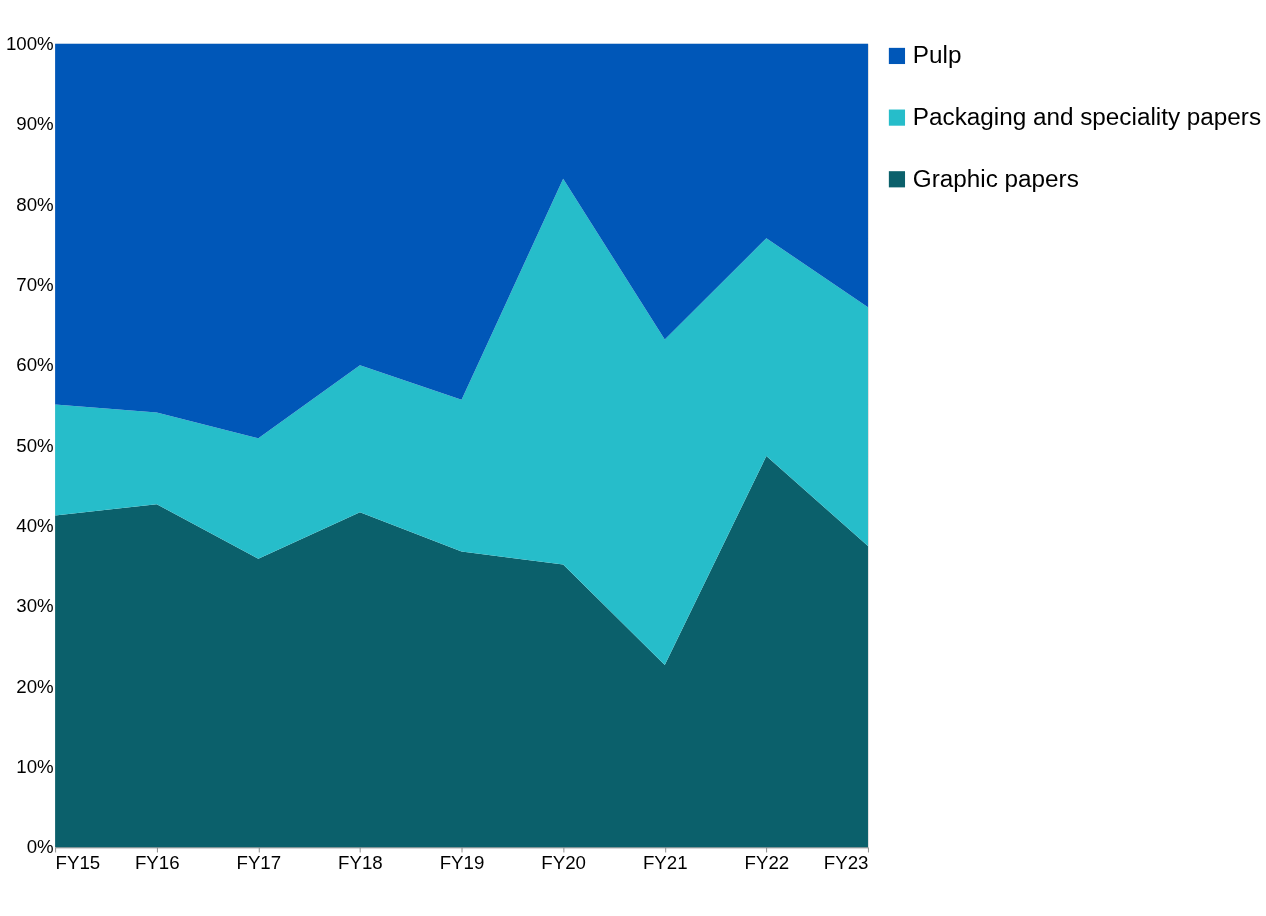 This screenshot has height=916, width=1266. What do you see at coordinates (665, 863) in the screenshot?
I see `x-tick-label: FY21` at bounding box center [665, 863].